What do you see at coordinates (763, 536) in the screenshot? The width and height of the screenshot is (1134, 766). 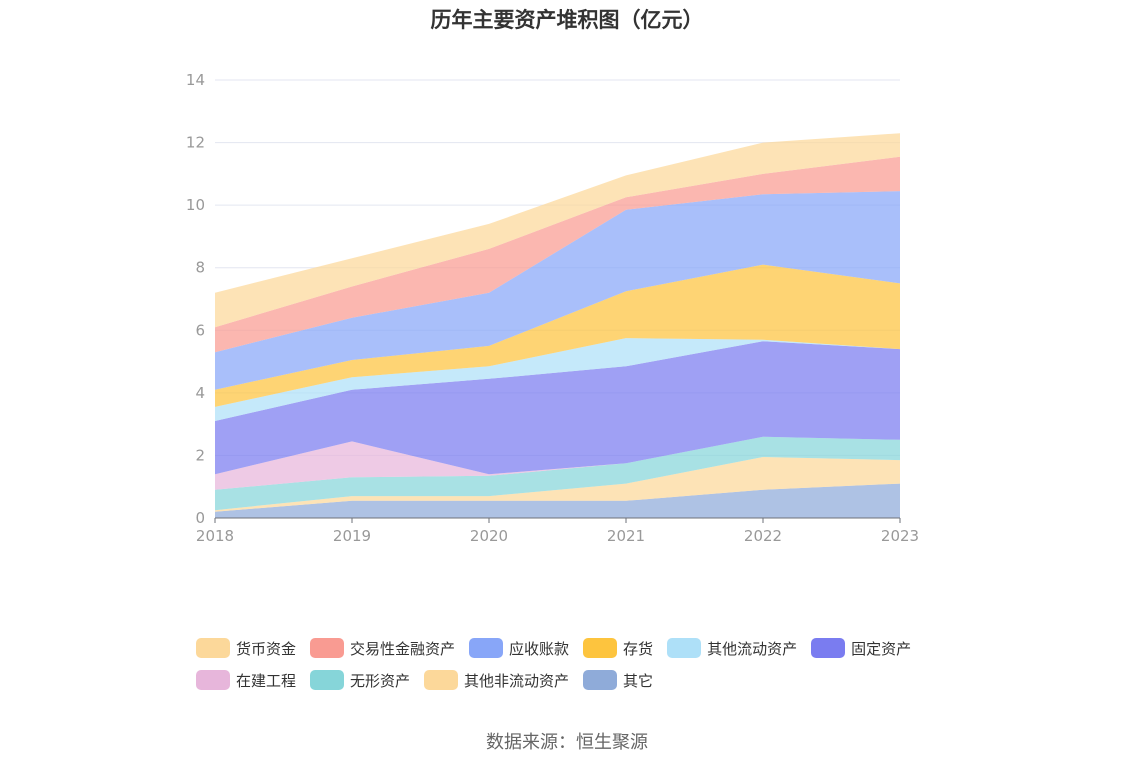 I see `x-tick-label: 2022` at bounding box center [763, 536].